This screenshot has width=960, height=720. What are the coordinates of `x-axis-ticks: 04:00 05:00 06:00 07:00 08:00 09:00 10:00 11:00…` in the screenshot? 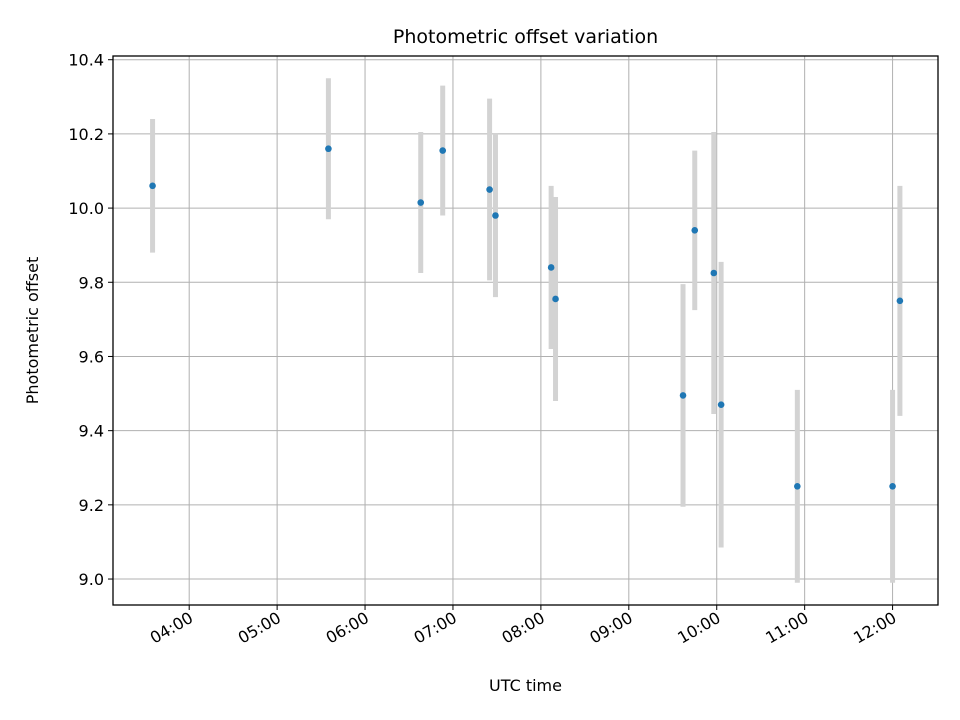 It's located at (523, 626).